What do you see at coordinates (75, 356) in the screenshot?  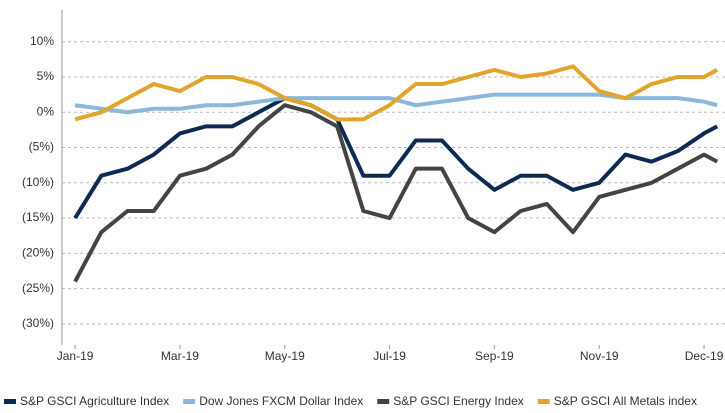 I see `x-tick-label: Jan-19` at bounding box center [75, 356].